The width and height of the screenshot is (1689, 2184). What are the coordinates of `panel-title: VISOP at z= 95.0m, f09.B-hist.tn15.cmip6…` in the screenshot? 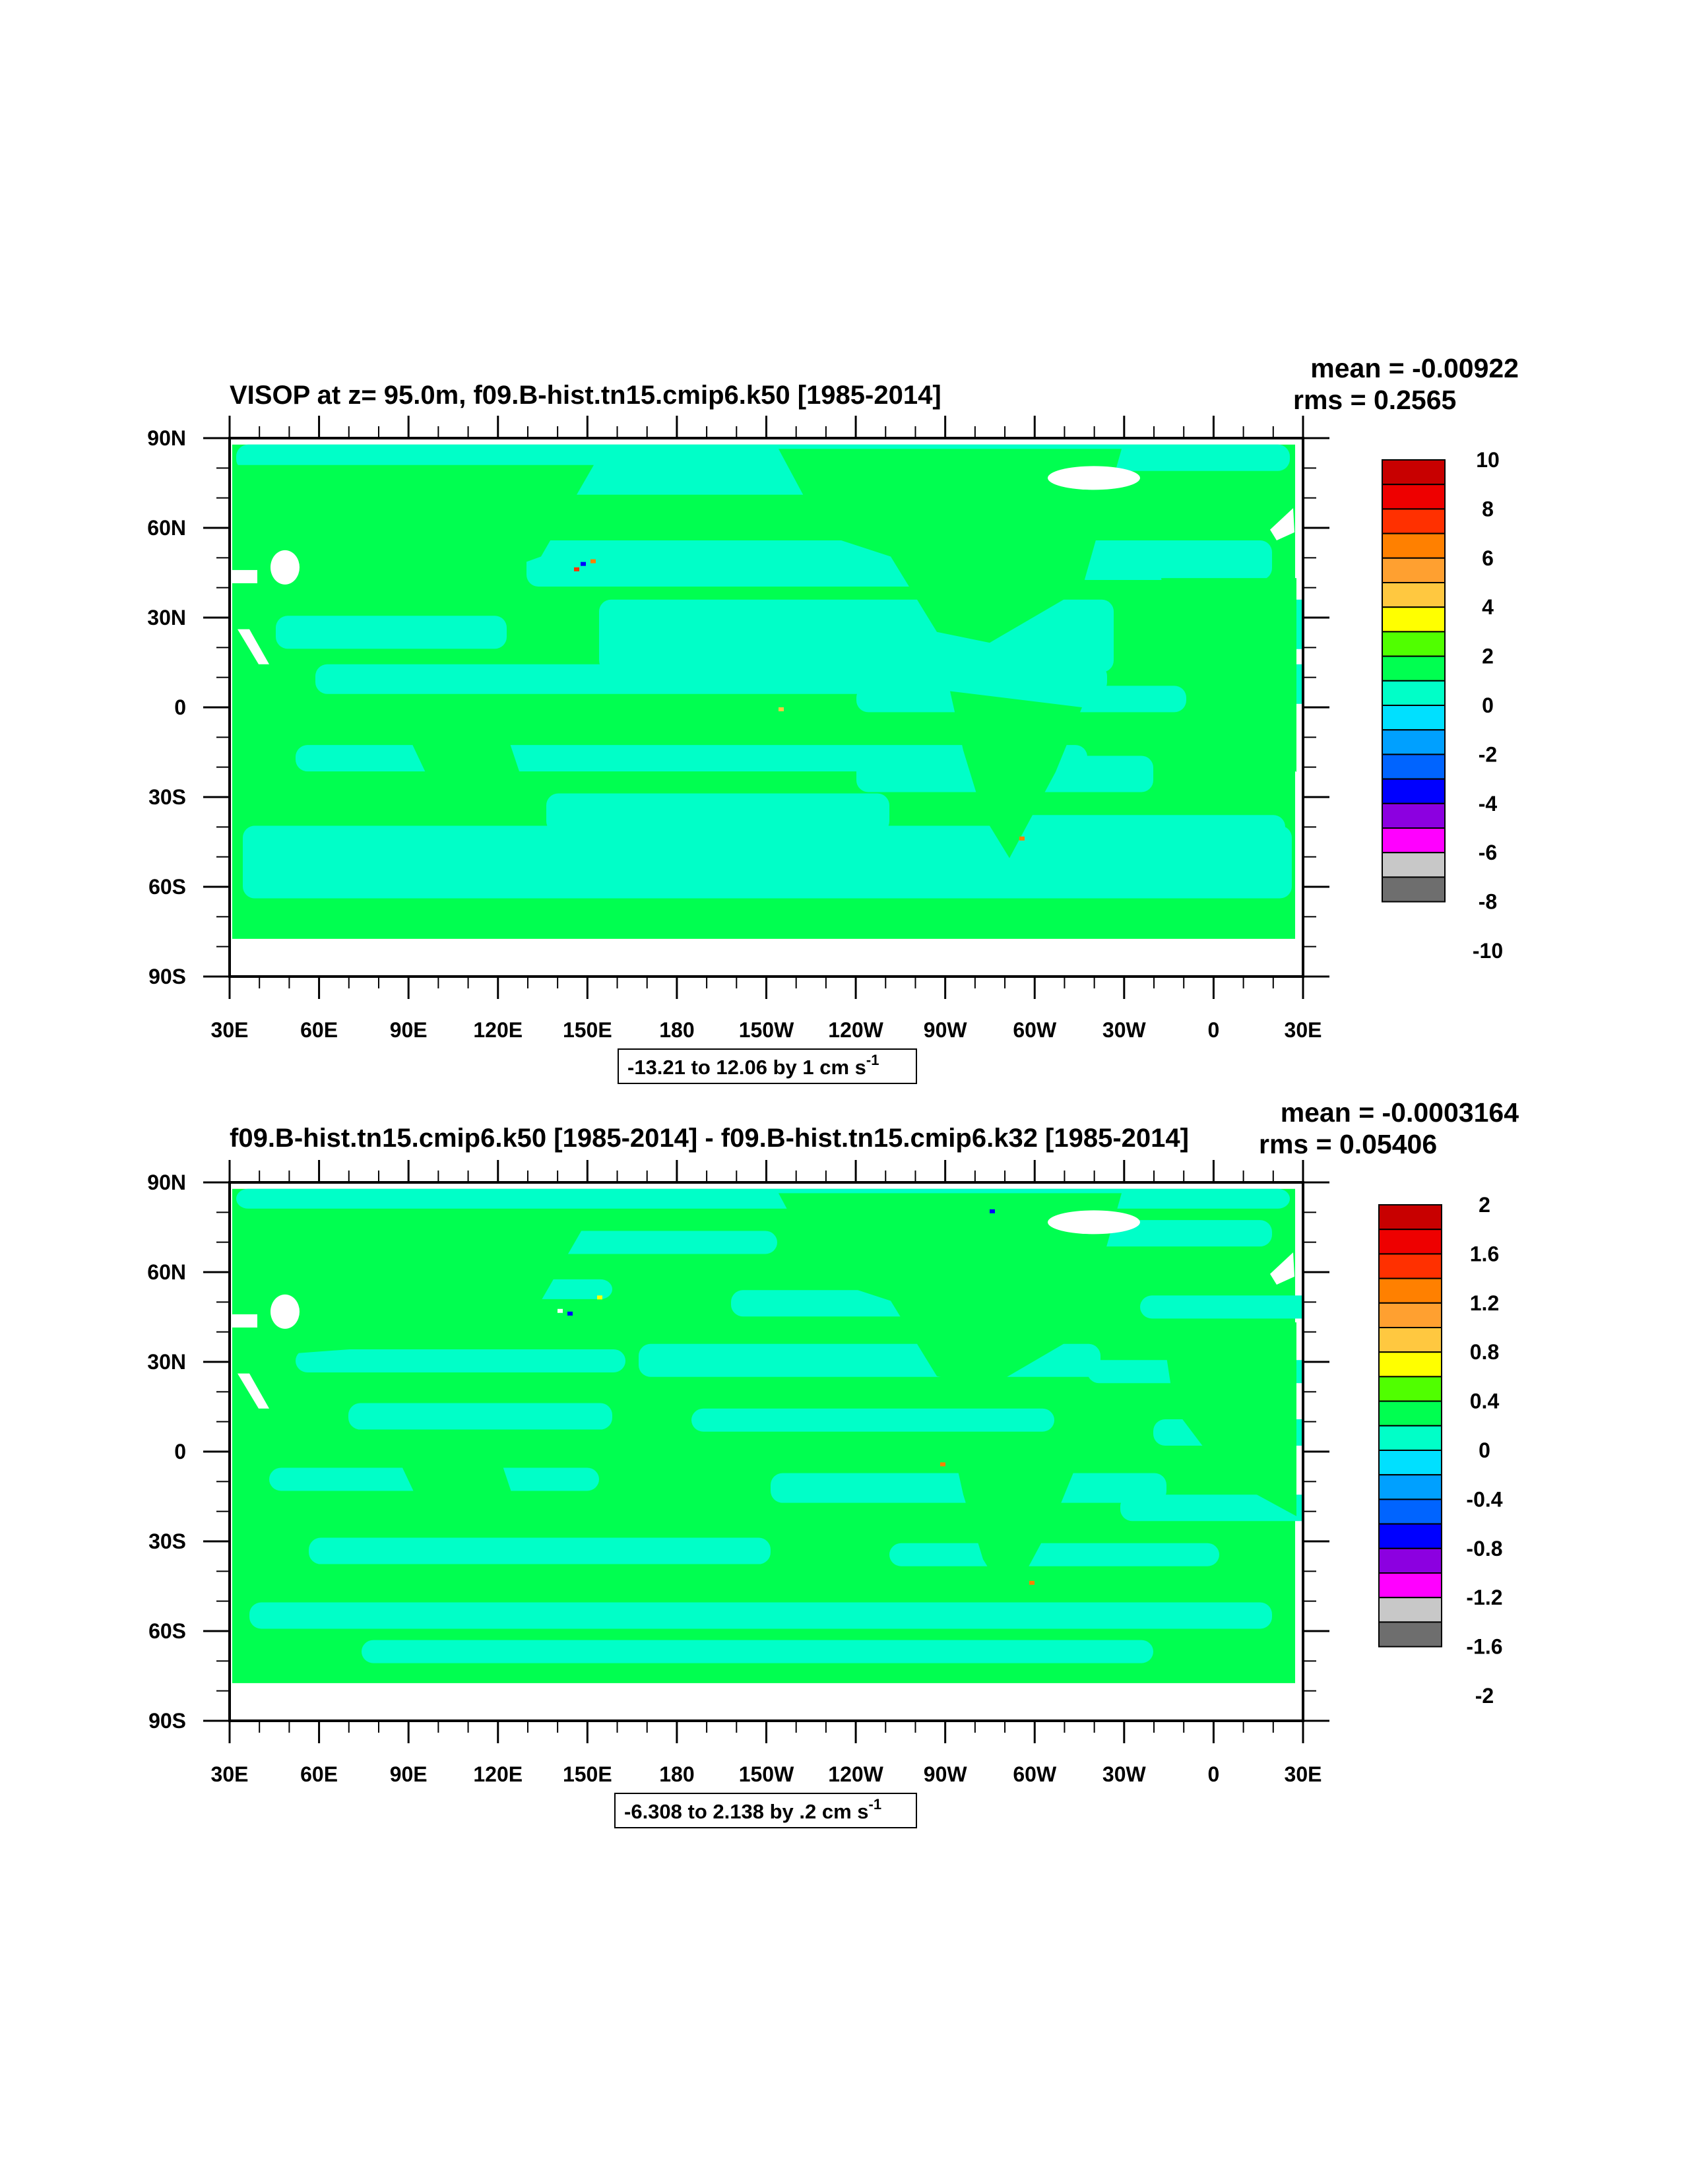 It's located at (585, 395).